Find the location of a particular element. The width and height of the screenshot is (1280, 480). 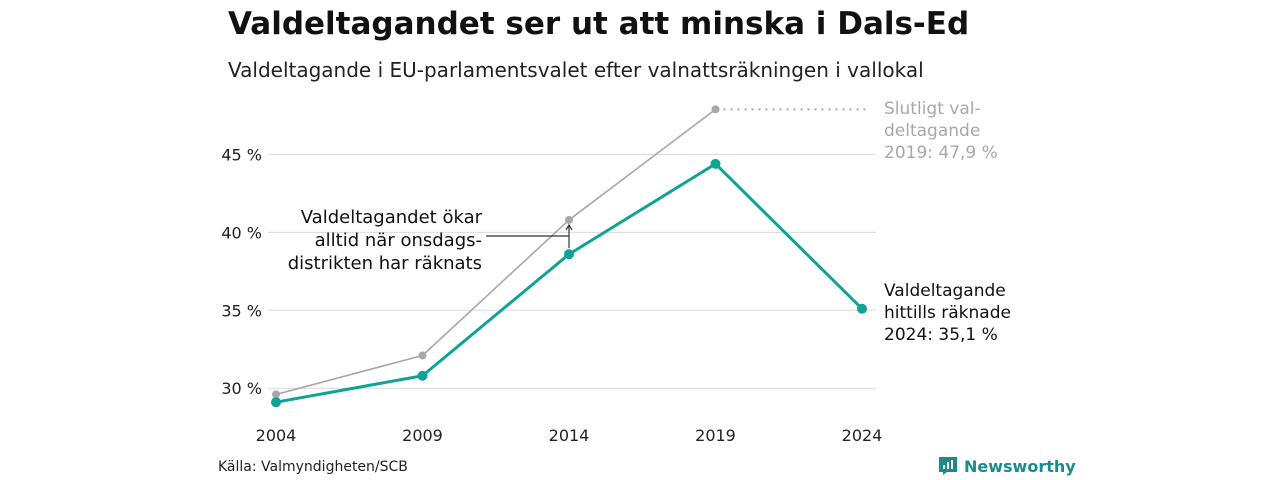

x-tick-label: 2009 is located at coordinates (422, 435).